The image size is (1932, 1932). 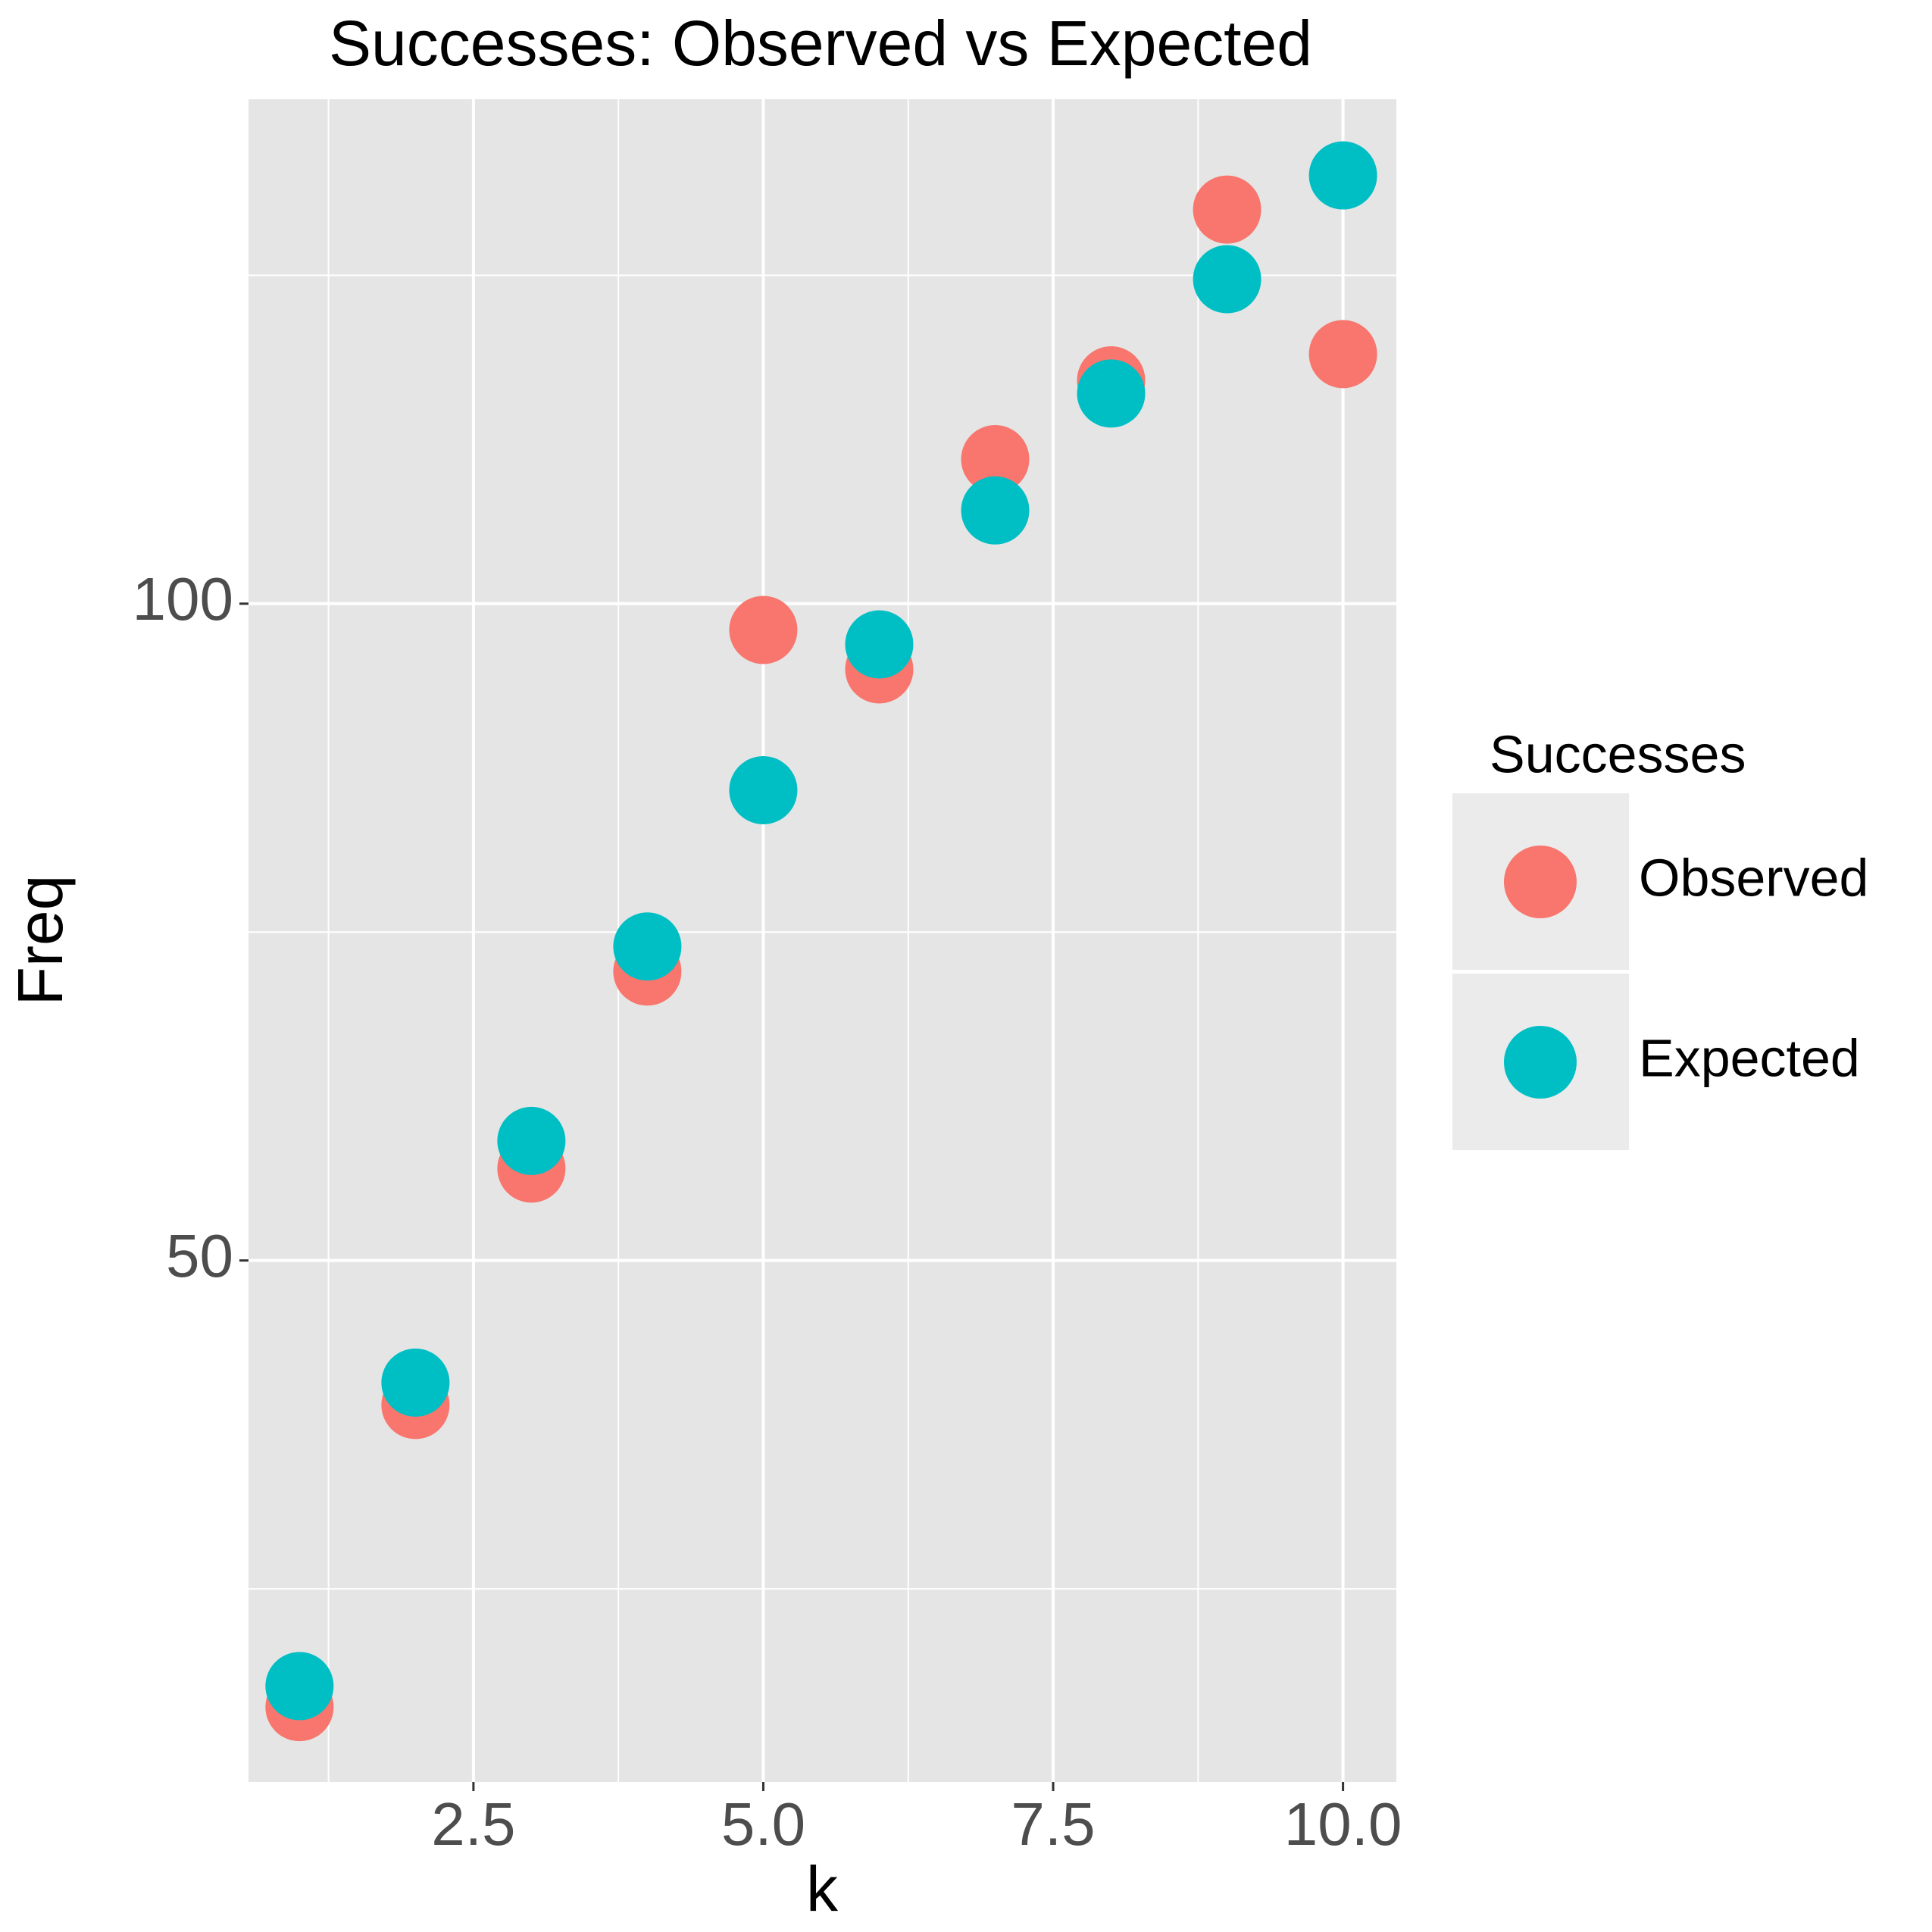 What do you see at coordinates (821, 44) in the screenshot?
I see `chart-title: Successes: Observed vs Expected` at bounding box center [821, 44].